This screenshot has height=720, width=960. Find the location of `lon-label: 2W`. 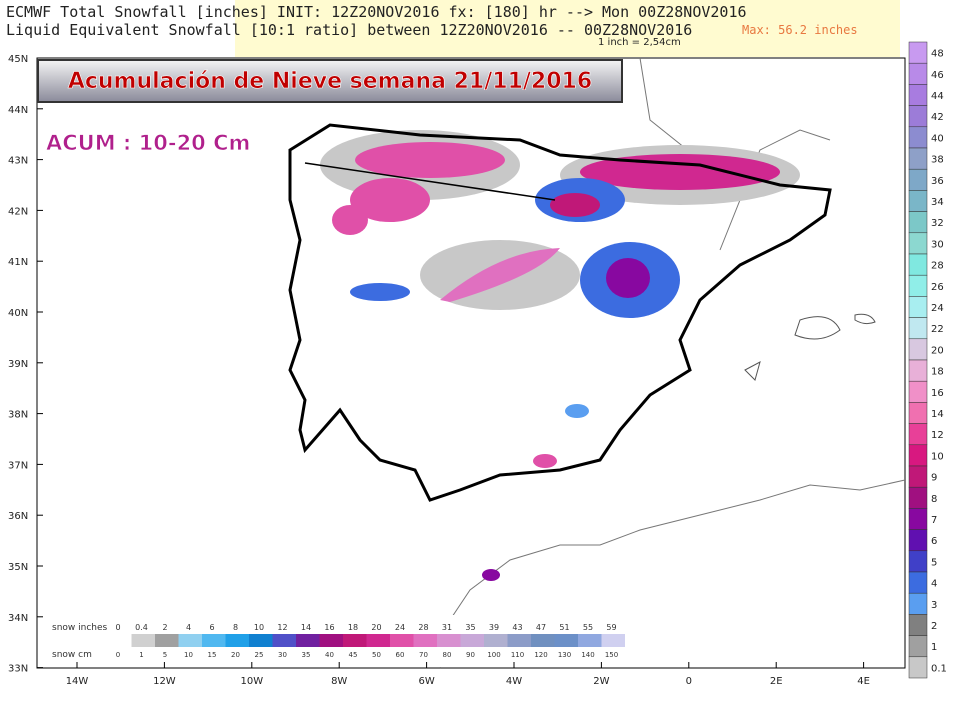

lon-label: 2W is located at coordinates (601, 681).